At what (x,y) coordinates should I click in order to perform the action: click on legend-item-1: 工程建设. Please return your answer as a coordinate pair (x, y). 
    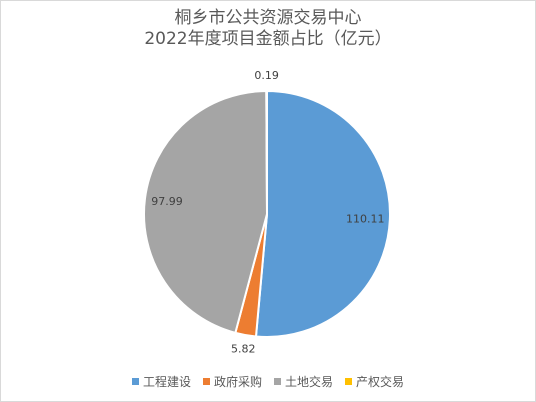
    Looking at the image, I should click on (161, 381).